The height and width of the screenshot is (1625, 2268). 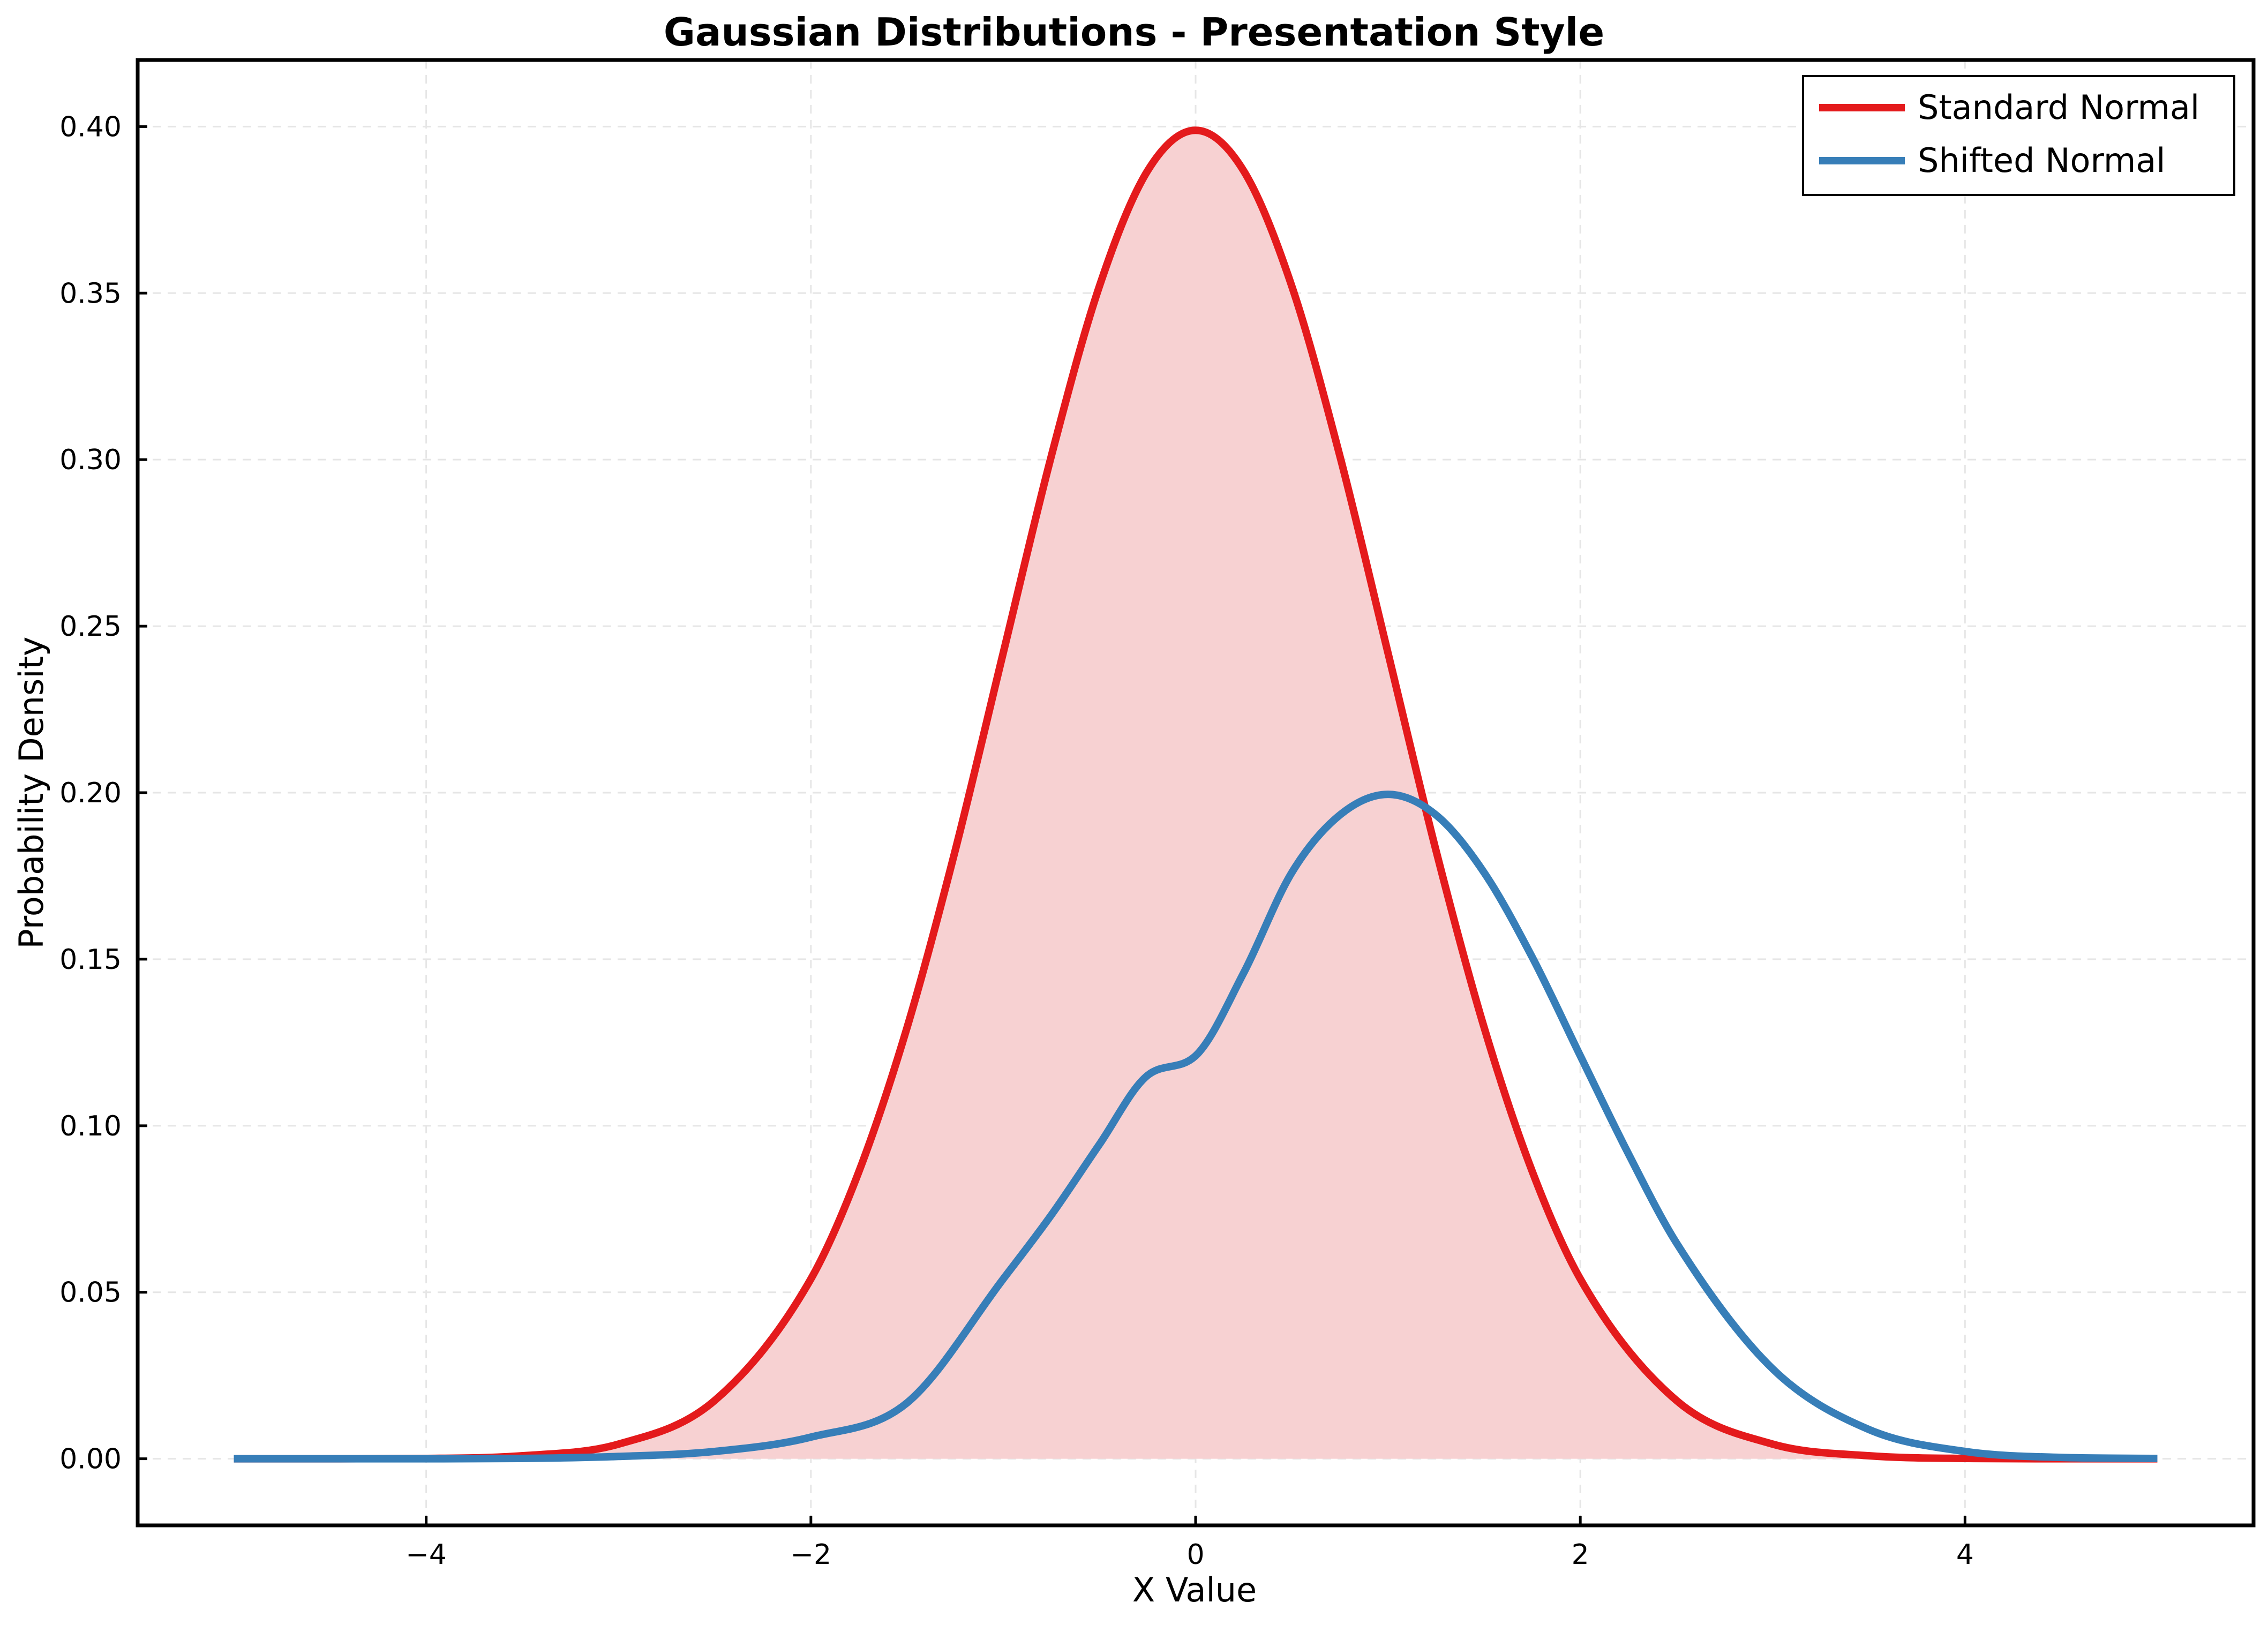 What do you see at coordinates (90, 460) in the screenshot?
I see `y-tick-label: 0.30` at bounding box center [90, 460].